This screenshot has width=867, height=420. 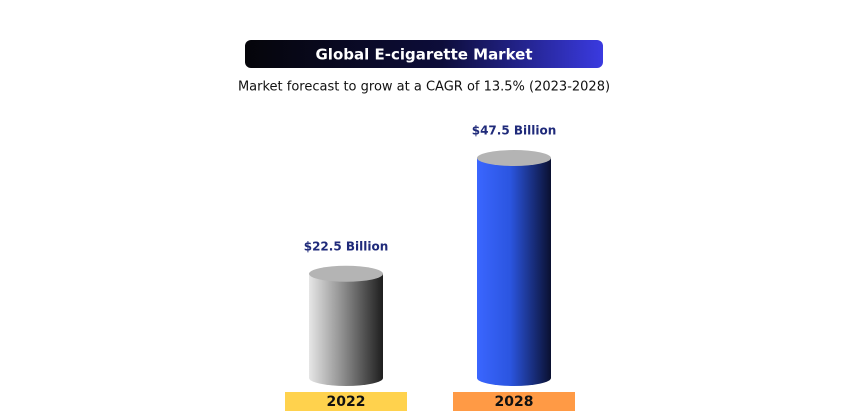 I want to click on x-tick-label: 2022, so click(x=346, y=402).